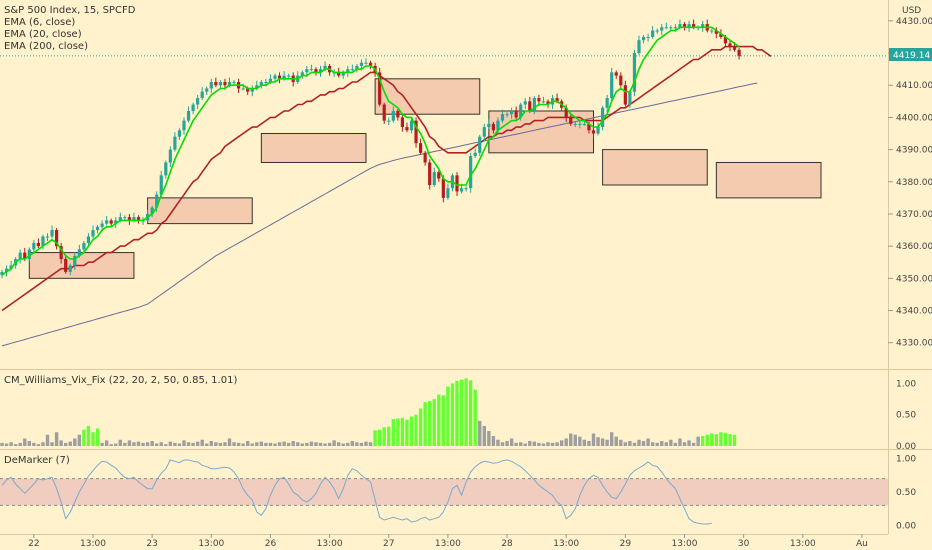 Image resolution: width=932 pixels, height=550 pixels. I want to click on last-price-value: 4419.14, so click(911, 56).